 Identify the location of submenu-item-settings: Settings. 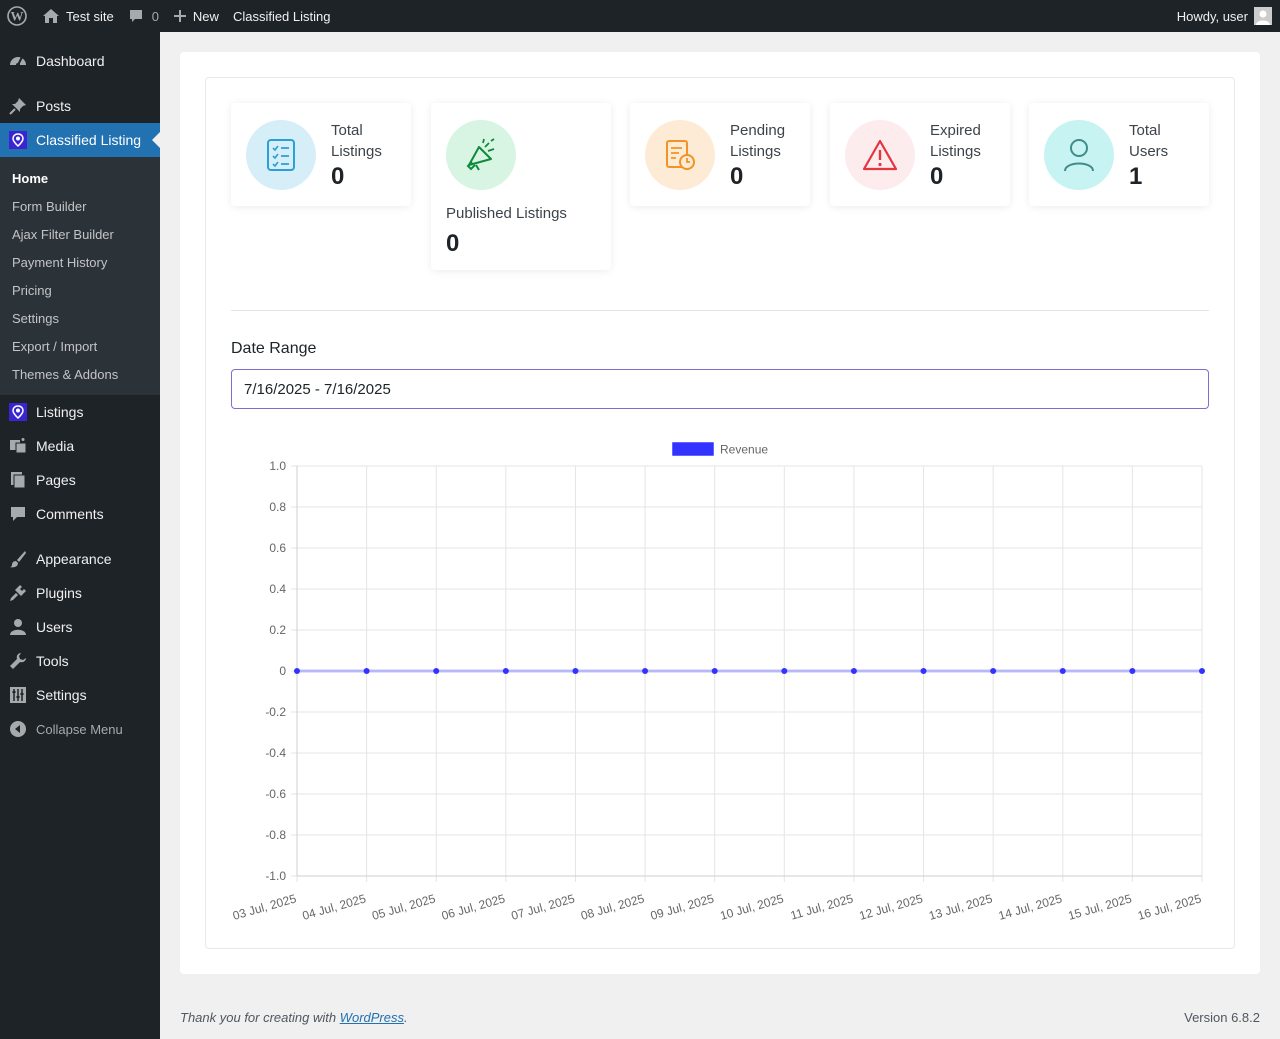
(35, 318).